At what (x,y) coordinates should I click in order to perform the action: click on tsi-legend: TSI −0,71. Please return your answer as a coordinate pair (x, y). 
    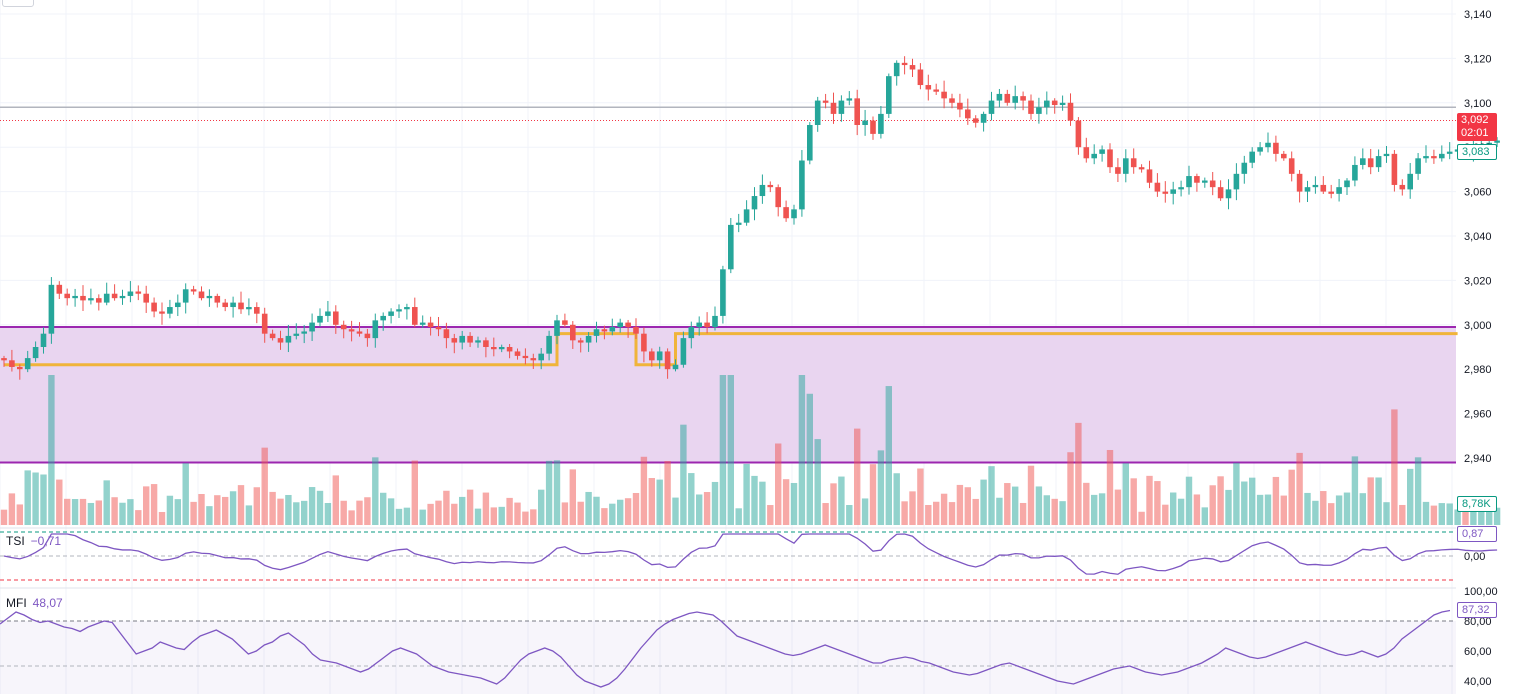
    Looking at the image, I should click on (33, 541).